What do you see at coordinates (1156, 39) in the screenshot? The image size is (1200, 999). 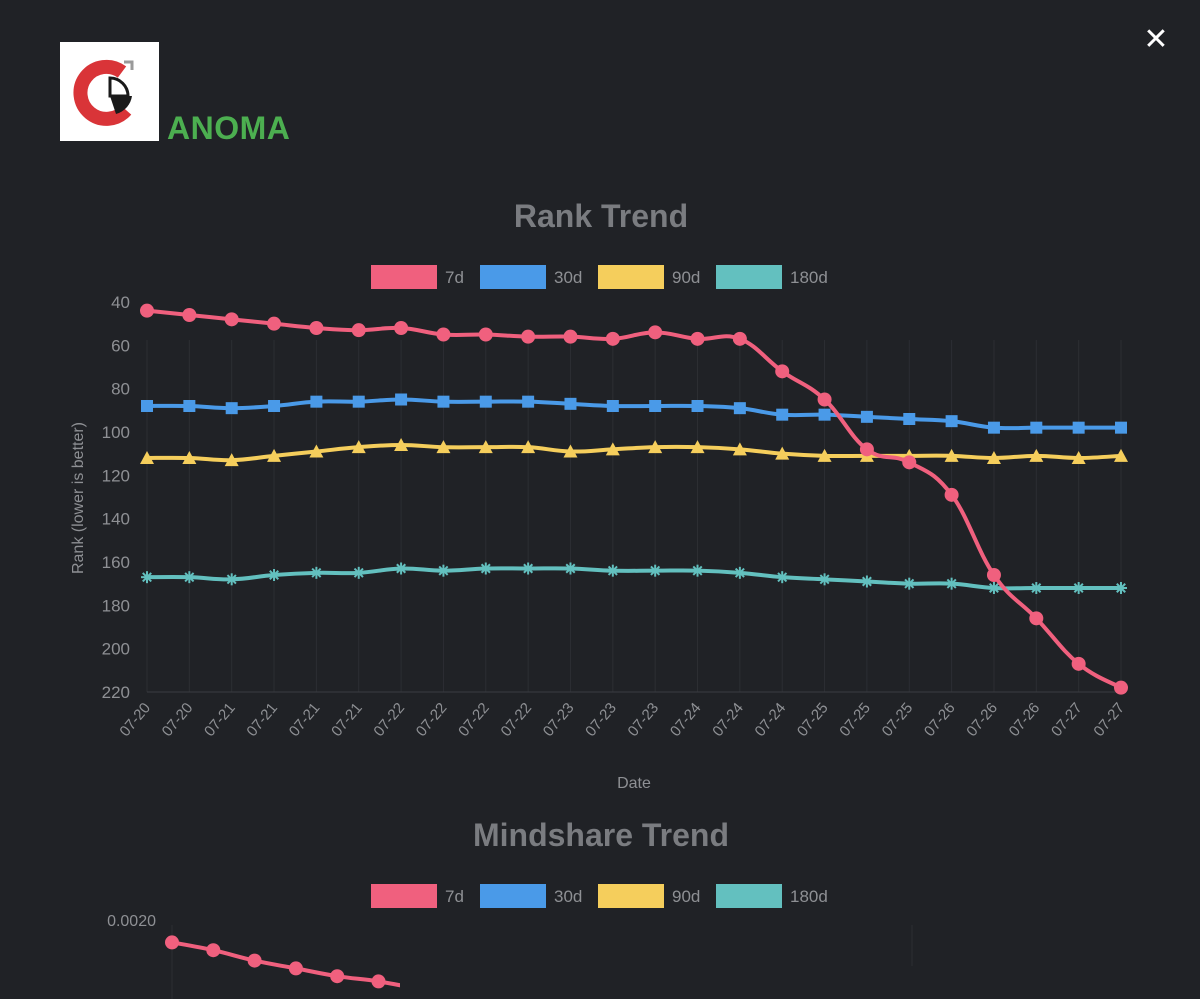 I see `close-icon: ✕` at bounding box center [1156, 39].